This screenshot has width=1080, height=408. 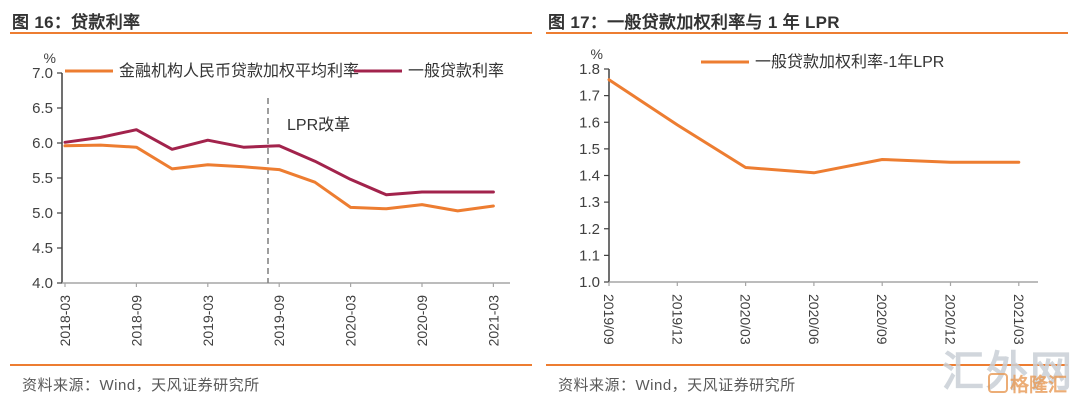 I want to click on x-axis-label: 2020/12, so click(x=951, y=319).